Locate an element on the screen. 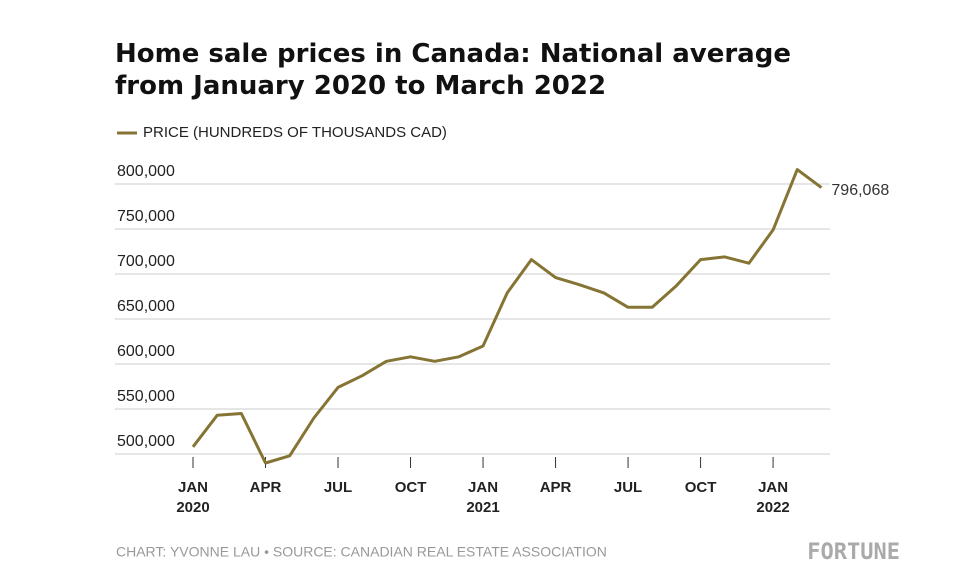 The image size is (973, 581). value-label: 796,068 is located at coordinates (860, 190).